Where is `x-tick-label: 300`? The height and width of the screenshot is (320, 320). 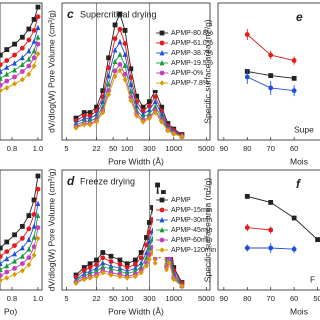
x-tick-label: 300 is located at coordinates (149, 148).